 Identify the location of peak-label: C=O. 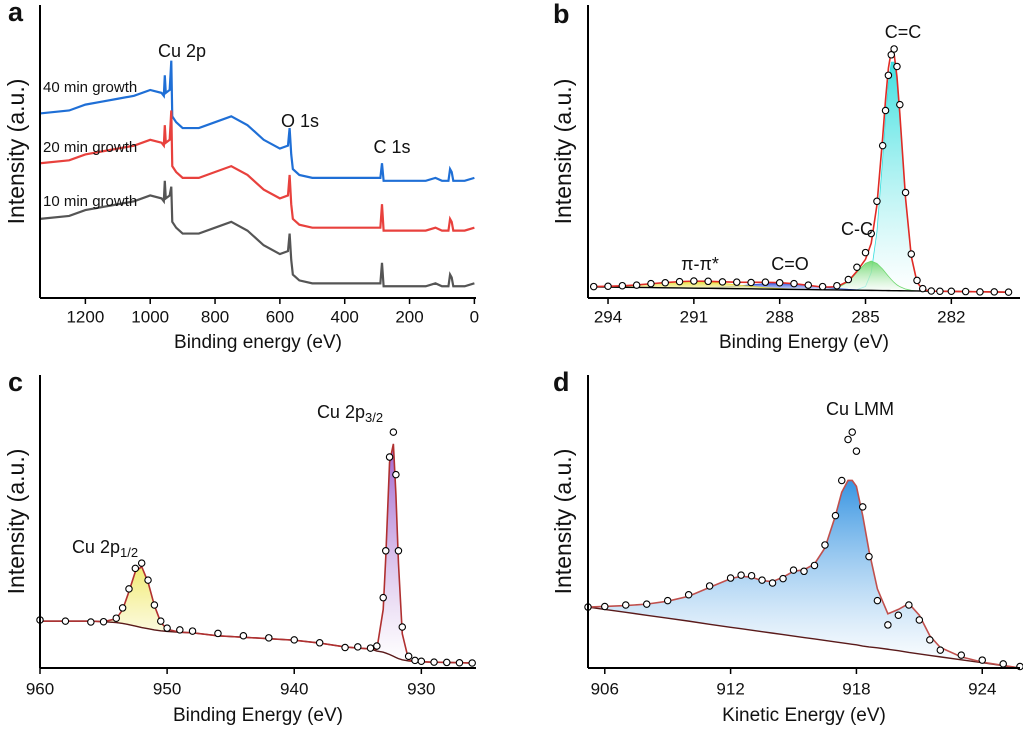
(790, 264).